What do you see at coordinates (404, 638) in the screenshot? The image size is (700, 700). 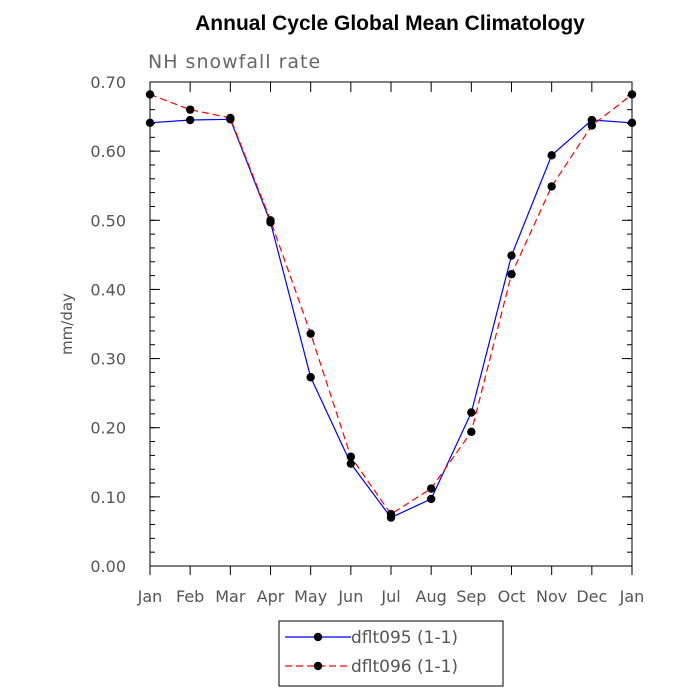 I see `legend-label-1: dflt095 (1-1)` at bounding box center [404, 638].